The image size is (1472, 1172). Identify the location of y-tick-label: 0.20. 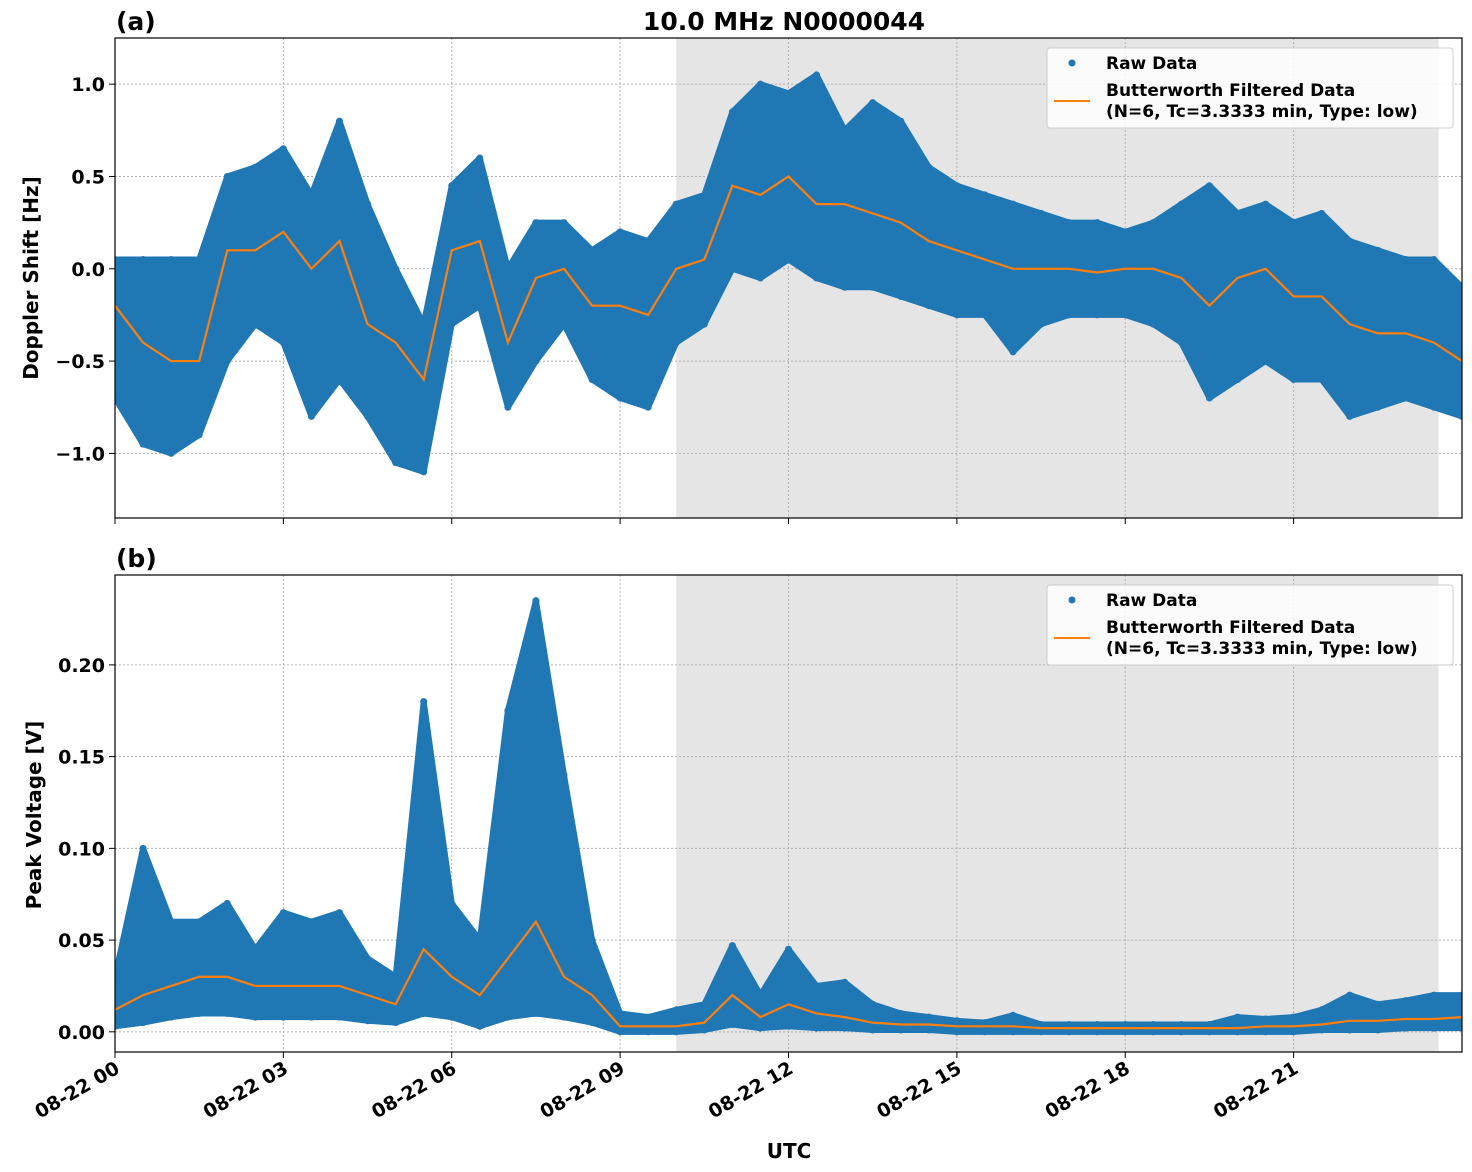
(81, 666).